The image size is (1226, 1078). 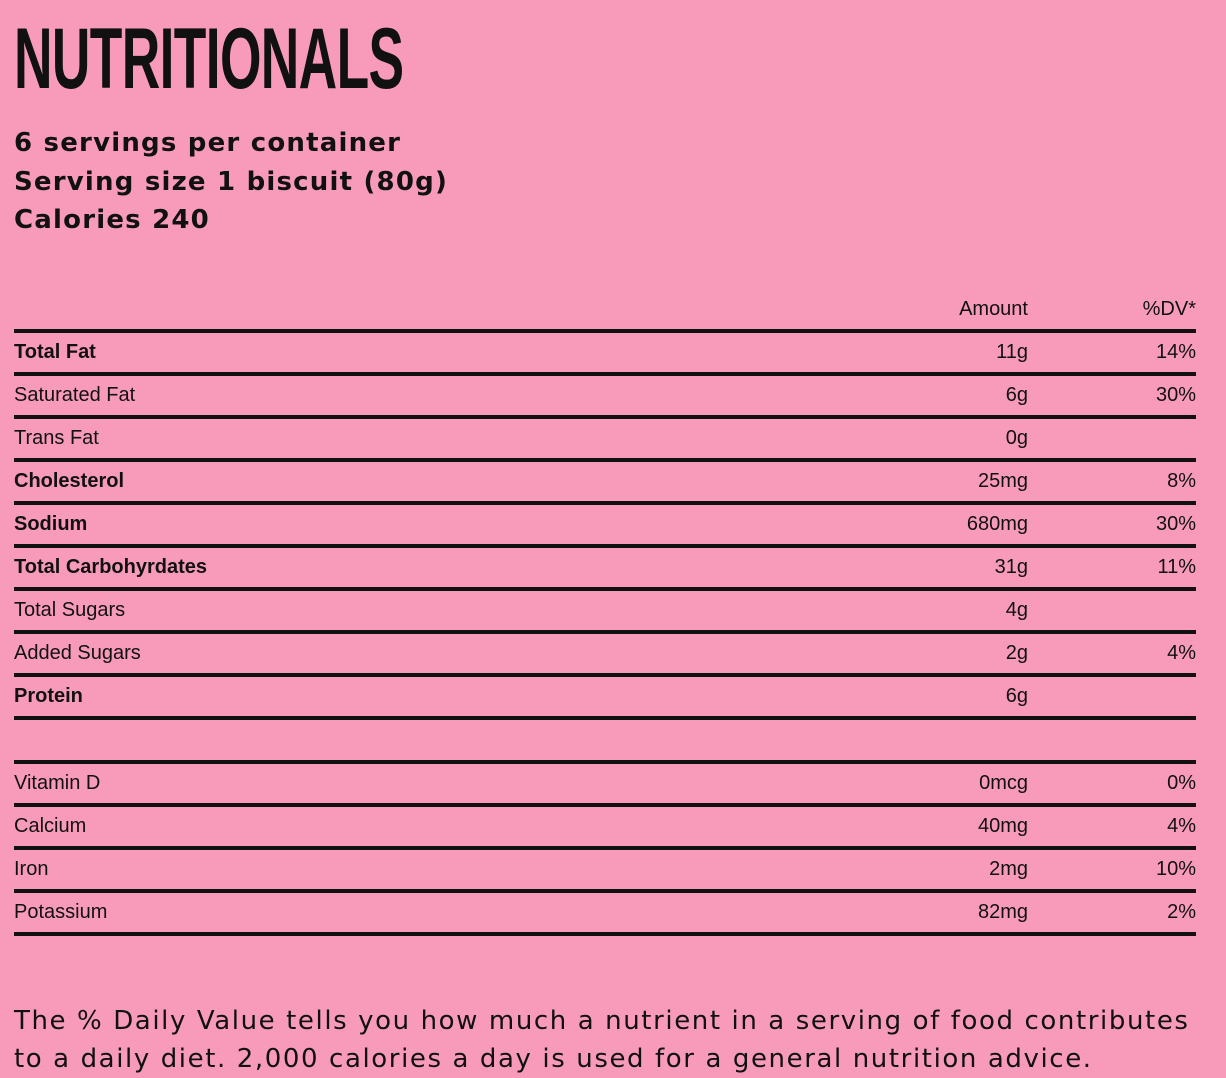 I want to click on vitamin-dv: 0%, so click(x=1181, y=783).